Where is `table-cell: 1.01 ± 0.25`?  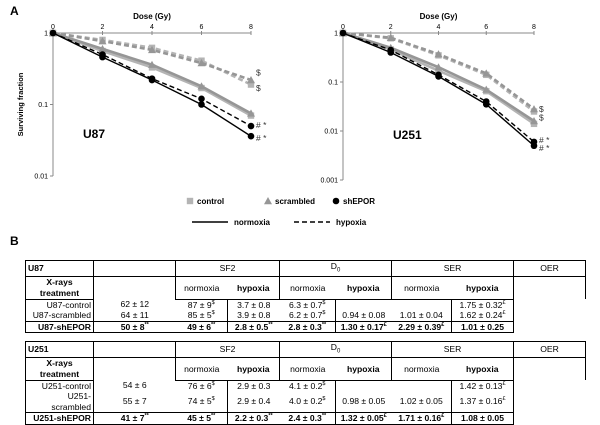 table-cell: 1.01 ± 0.25 is located at coordinates (483, 327).